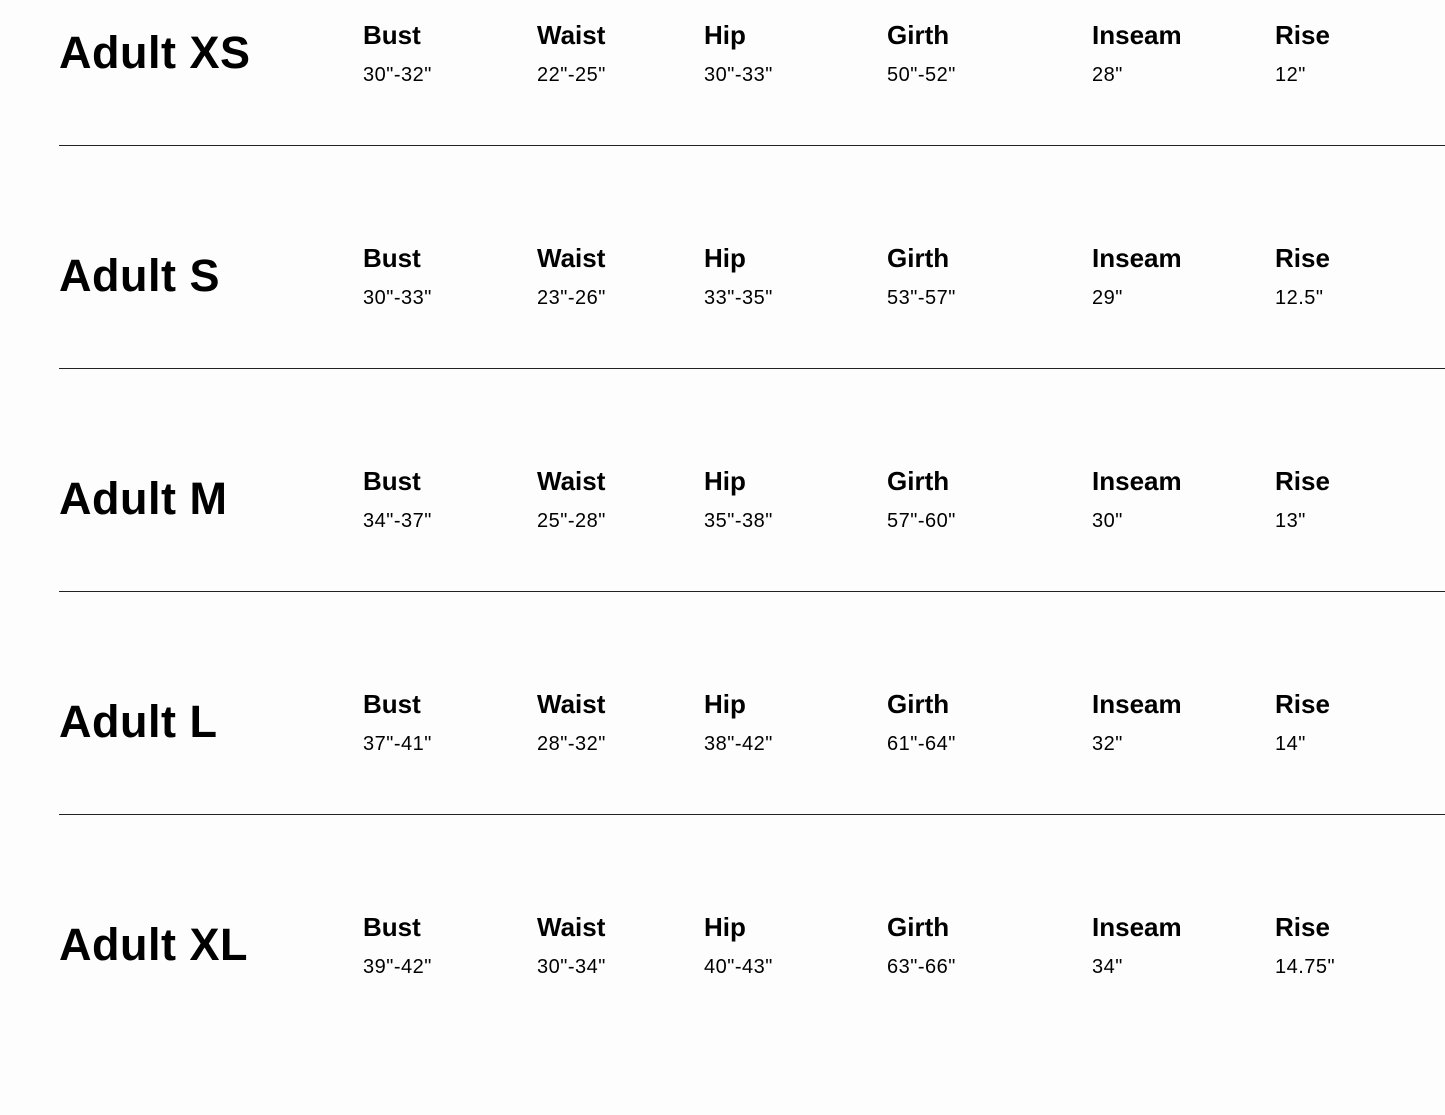 This screenshot has width=1445, height=1115. I want to click on measurement-value: 28"-32", so click(571, 744).